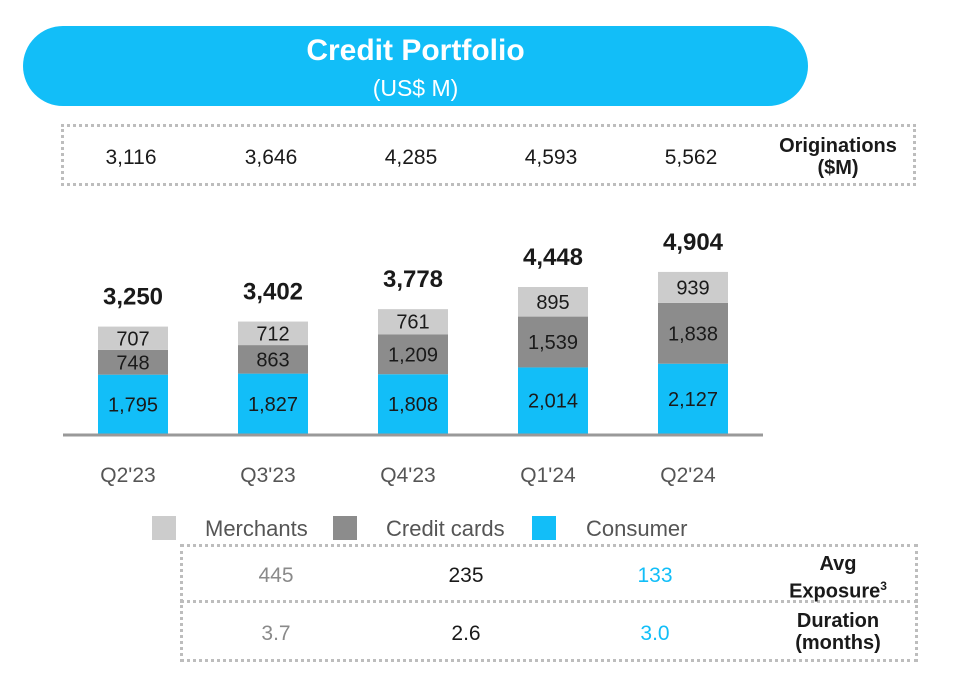 The image size is (956, 676). I want to click on avg-exposure-label: Avg Exposure3, so click(838, 578).